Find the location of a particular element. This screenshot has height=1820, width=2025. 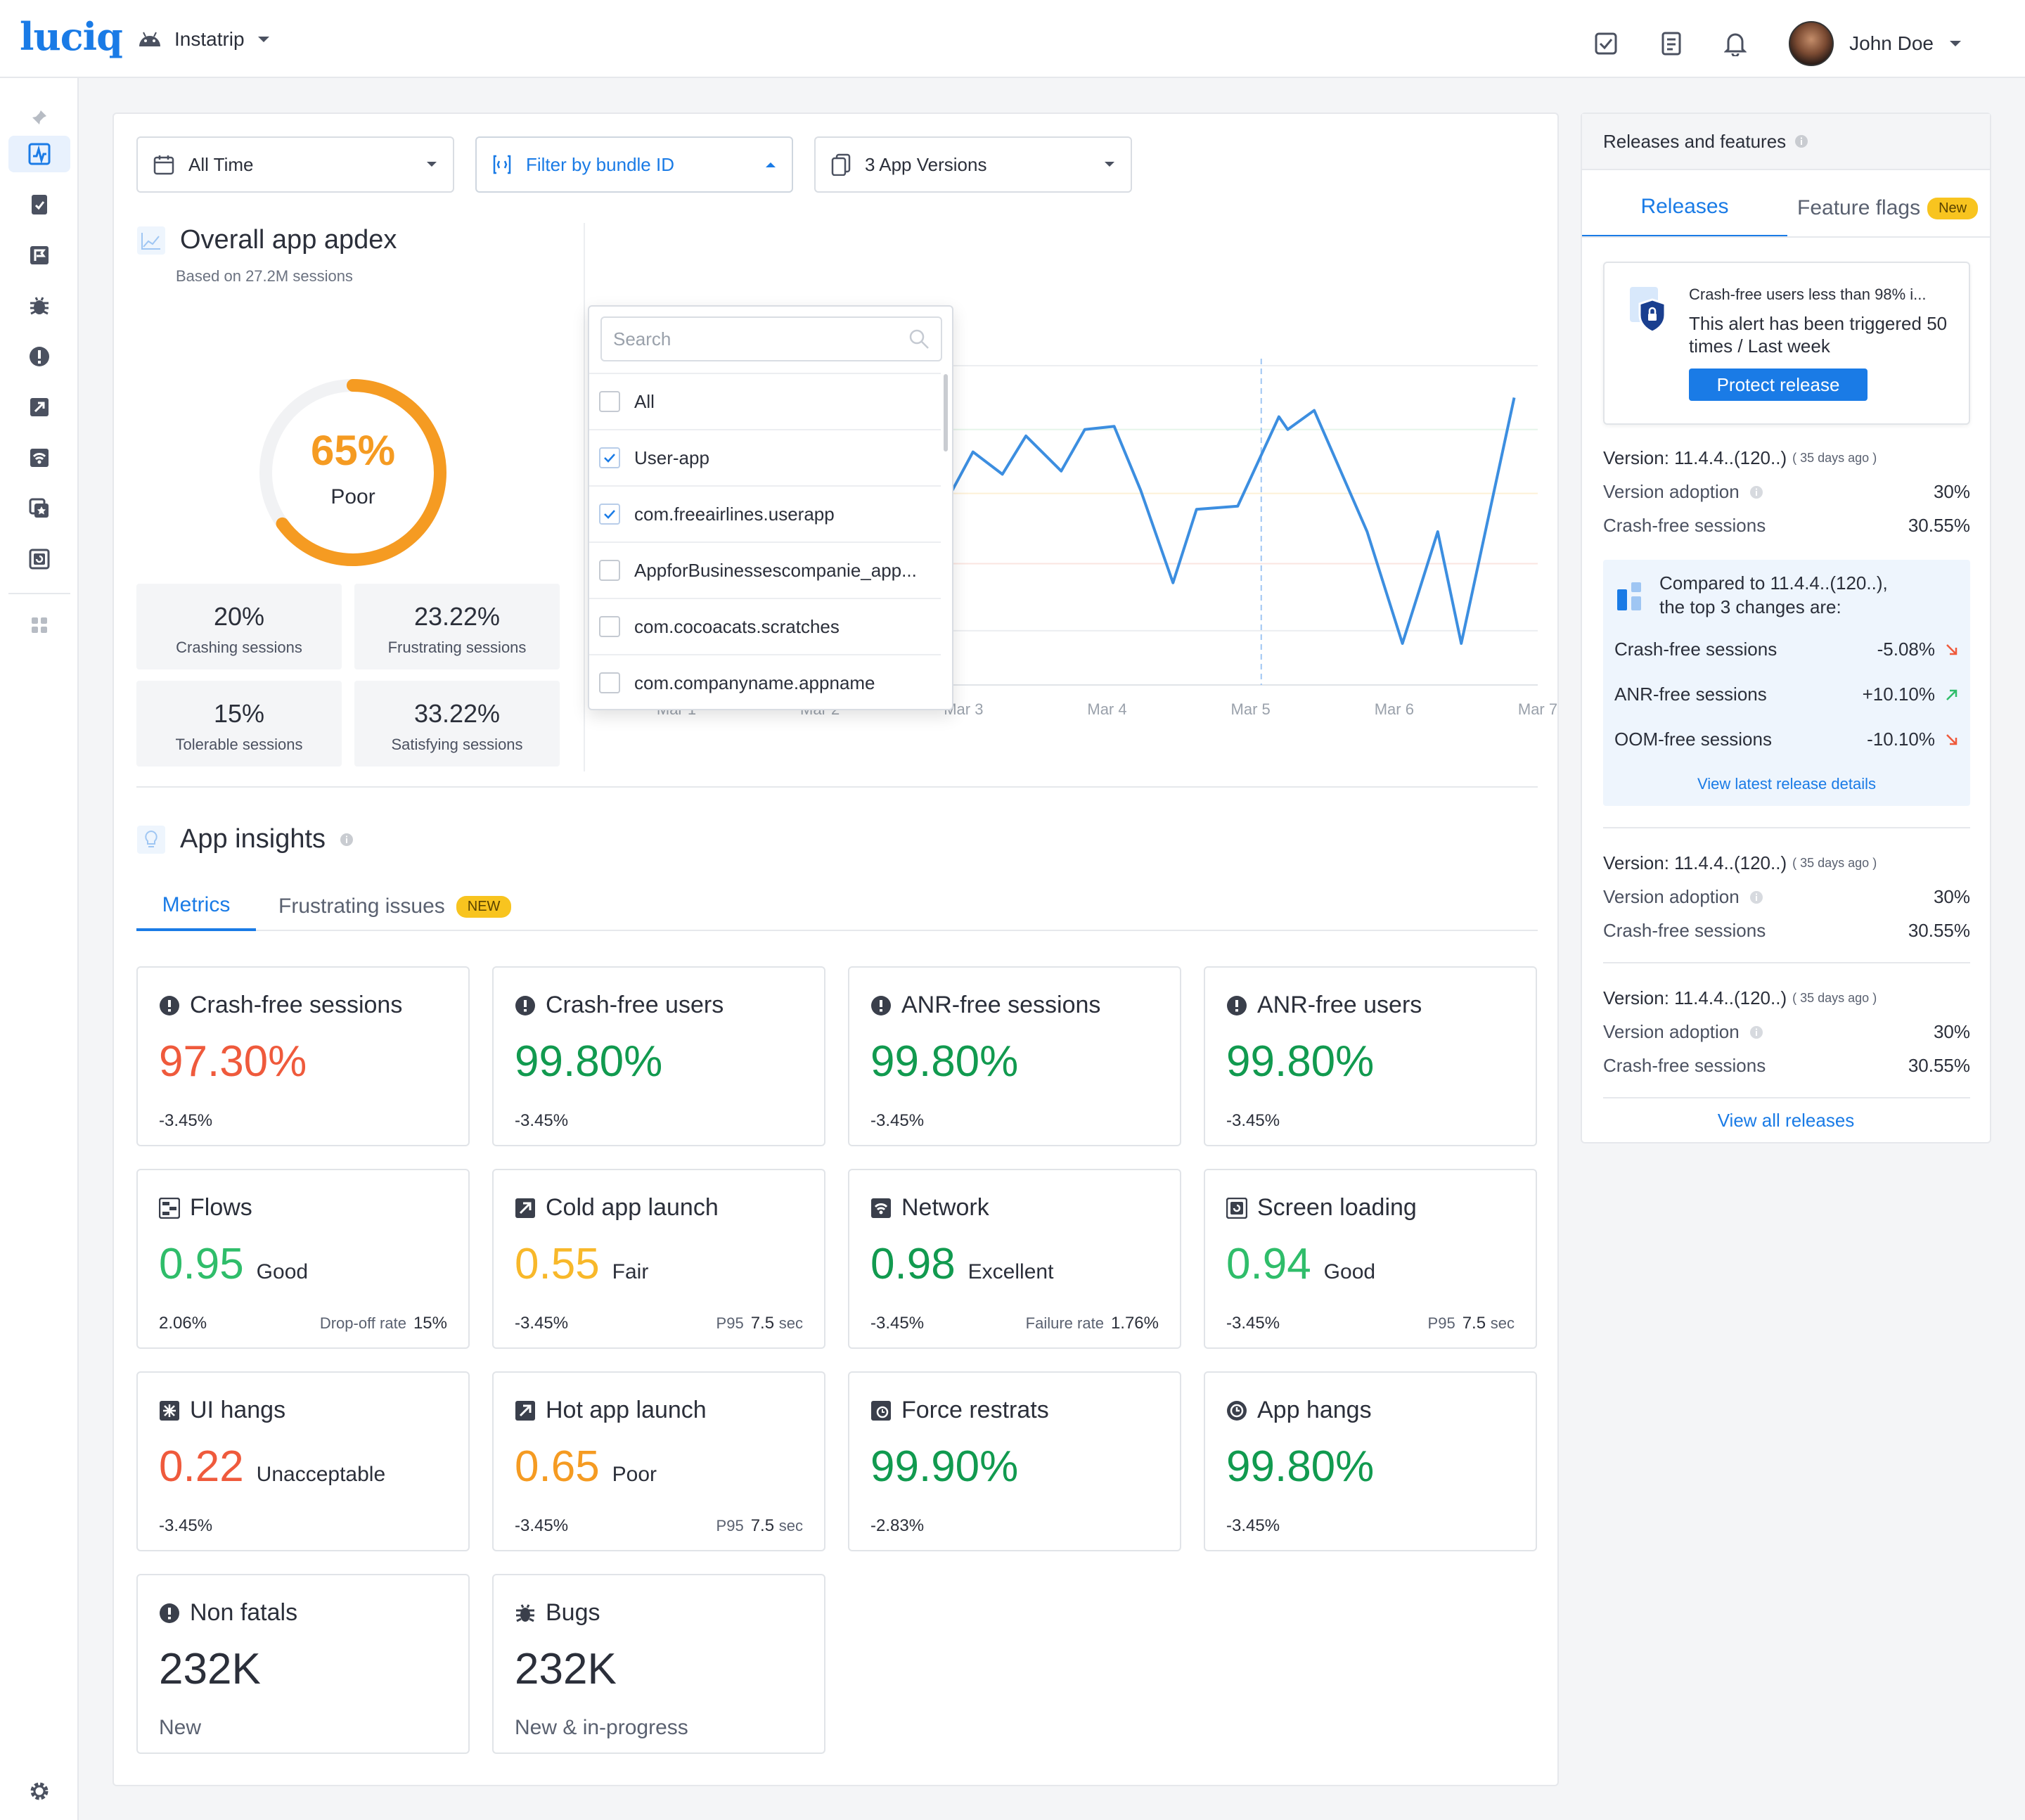

metric-card-crash-free-sessions: Crash-free sessions 97.30% -3.45% is located at coordinates (303, 1056).